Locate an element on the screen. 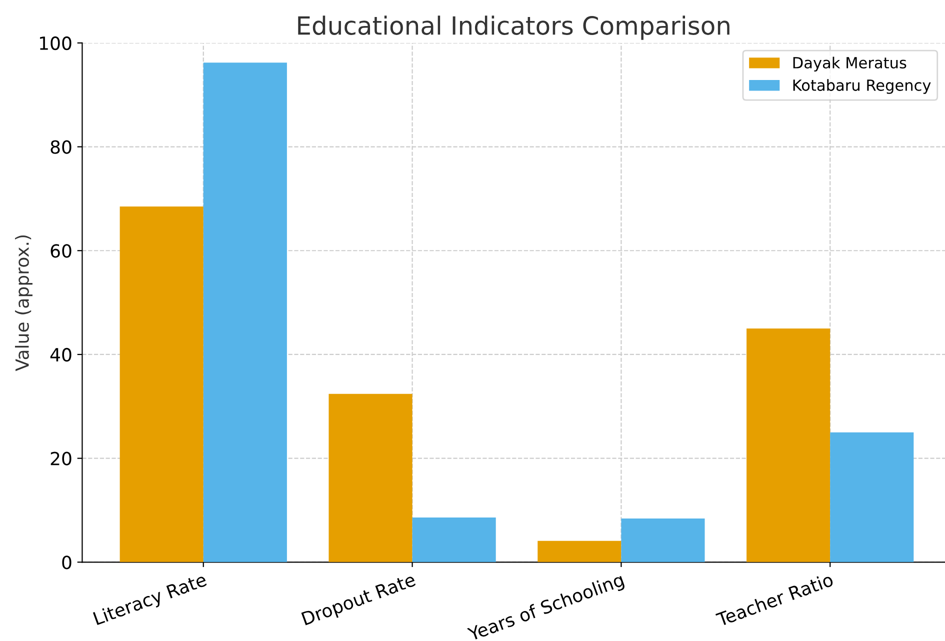  y-axis-title: Value (approx.) is located at coordinates (23, 303).